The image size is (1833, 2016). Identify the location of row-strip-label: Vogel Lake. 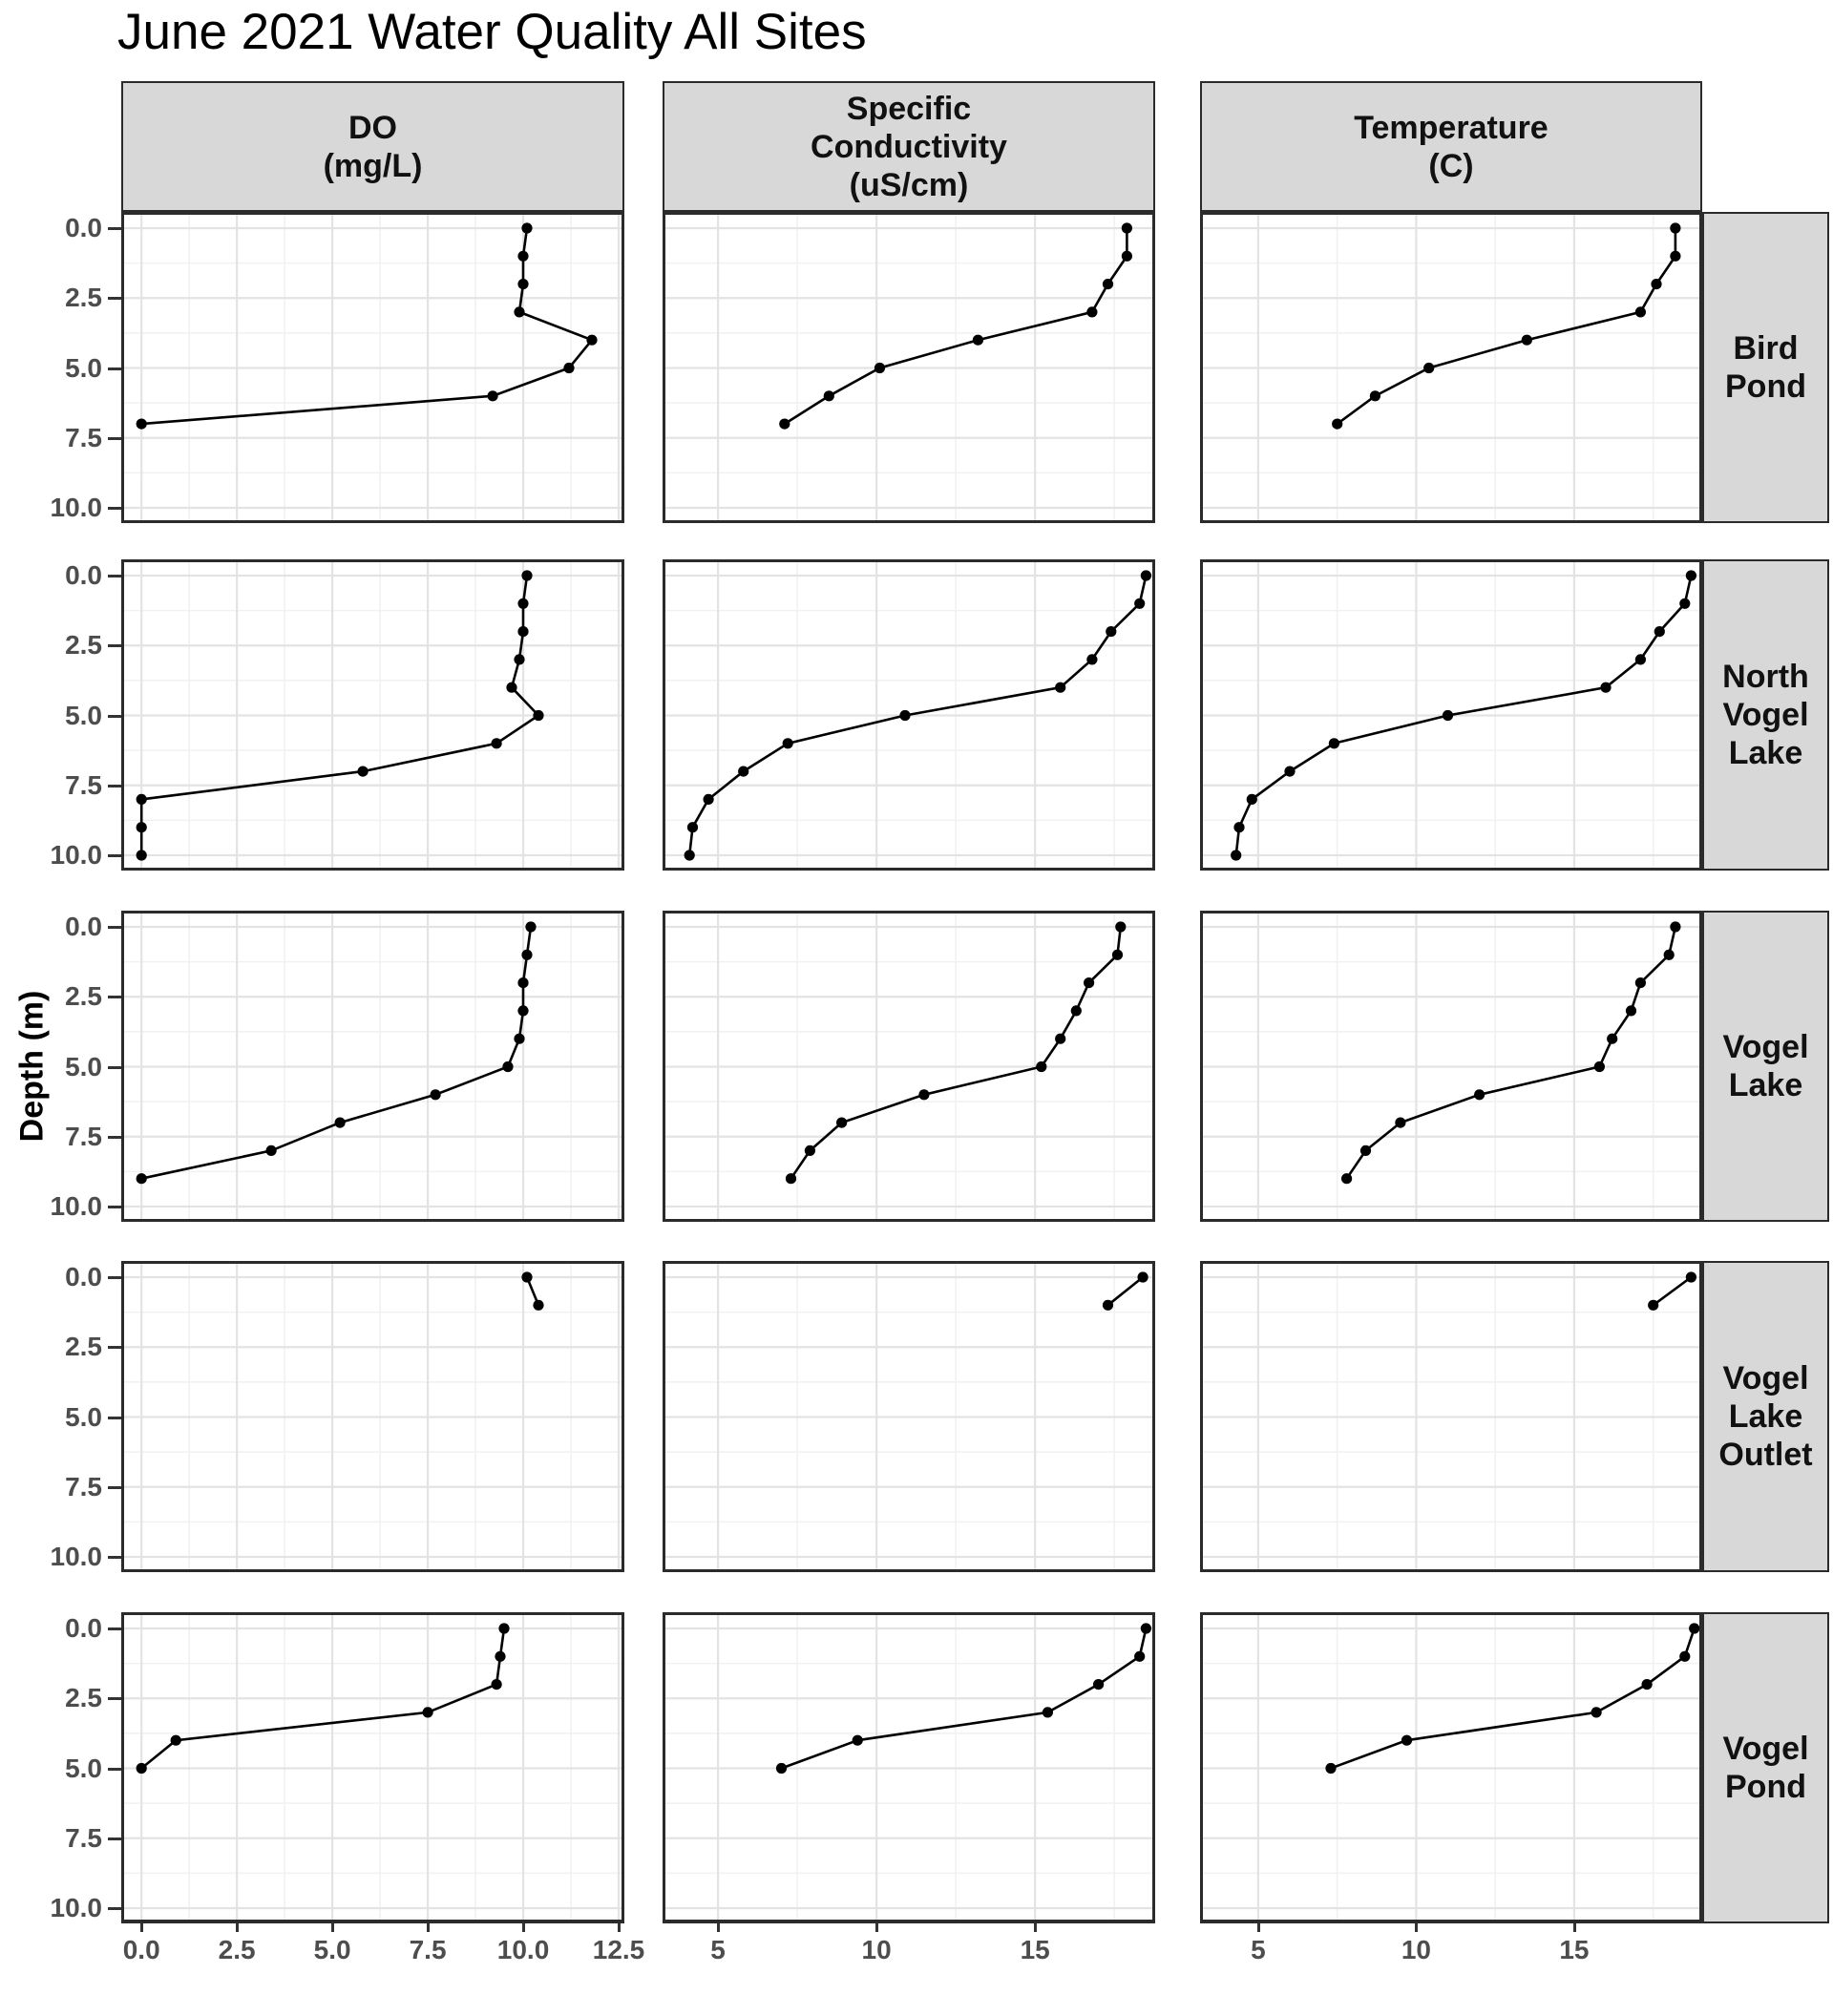
(1766, 1066).